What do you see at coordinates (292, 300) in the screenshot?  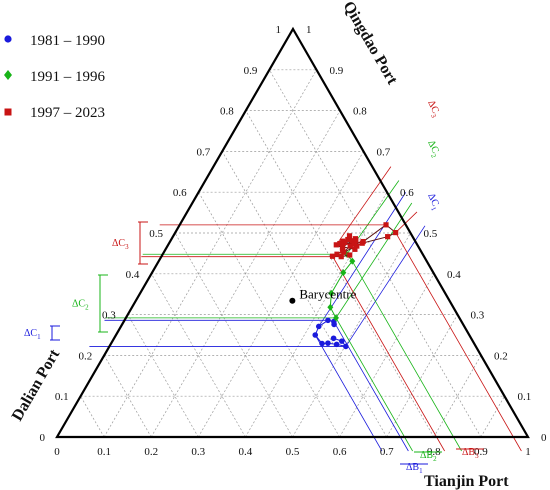 I see `barycentre-marker` at bounding box center [292, 300].